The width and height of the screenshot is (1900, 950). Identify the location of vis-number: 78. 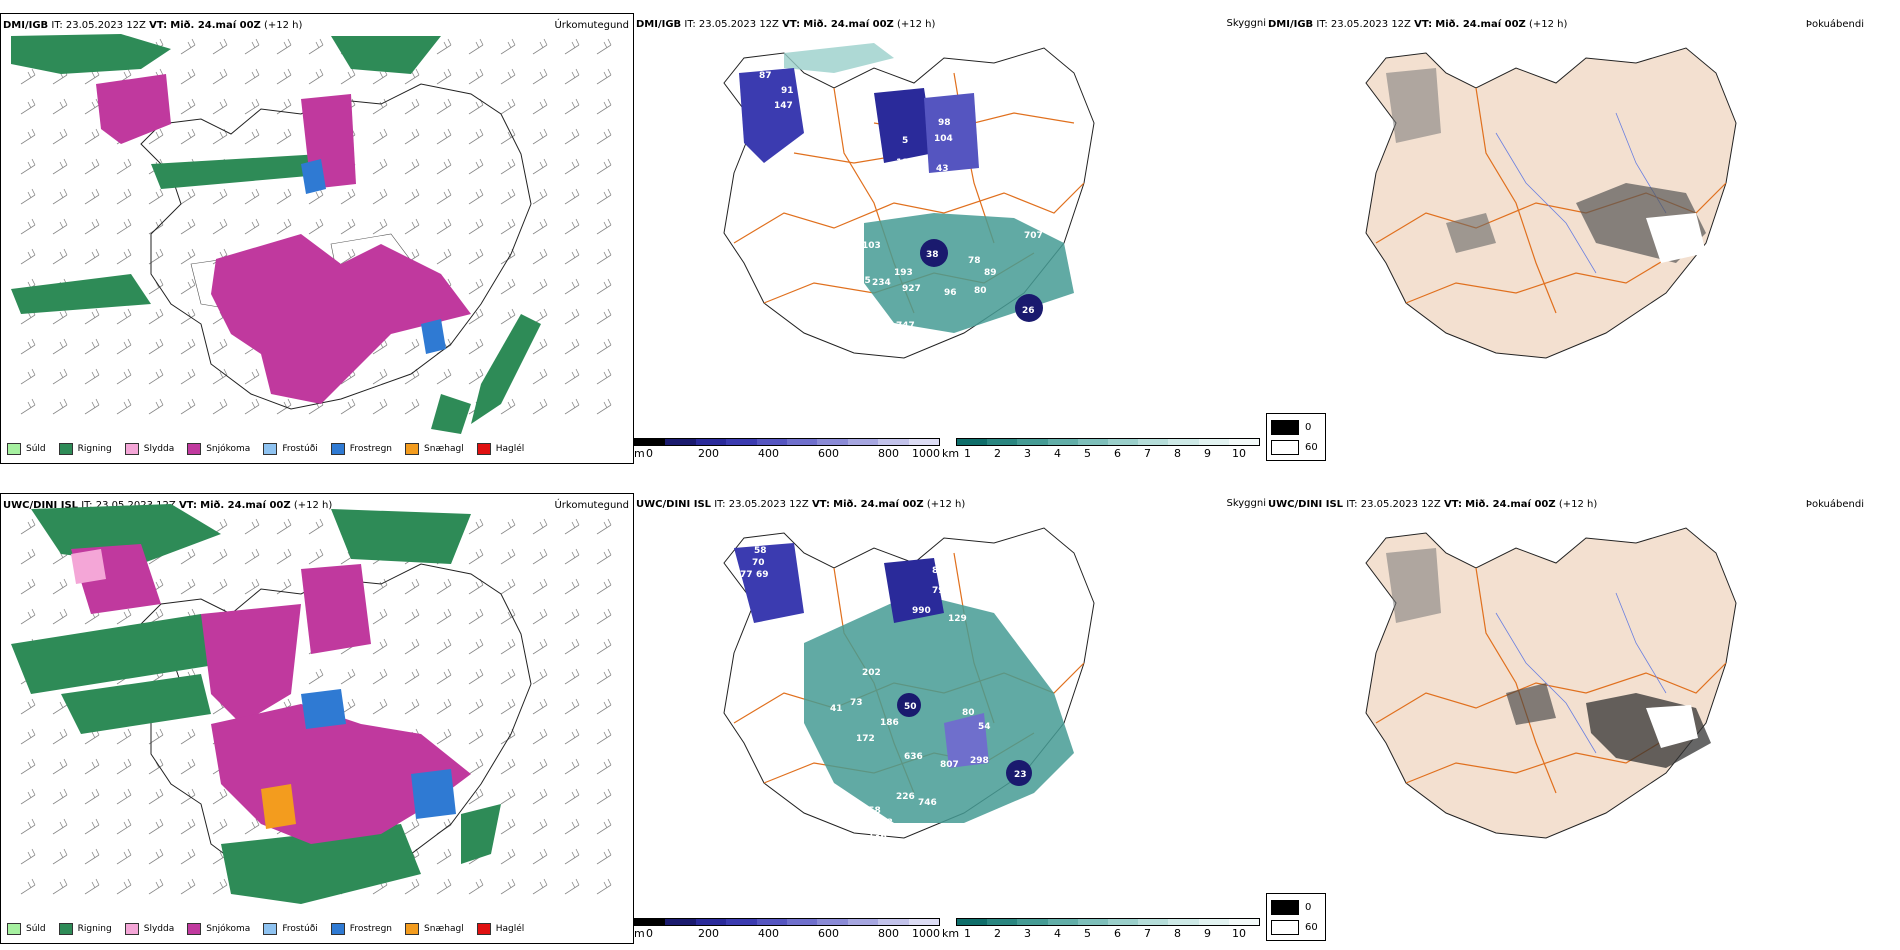
(974, 261).